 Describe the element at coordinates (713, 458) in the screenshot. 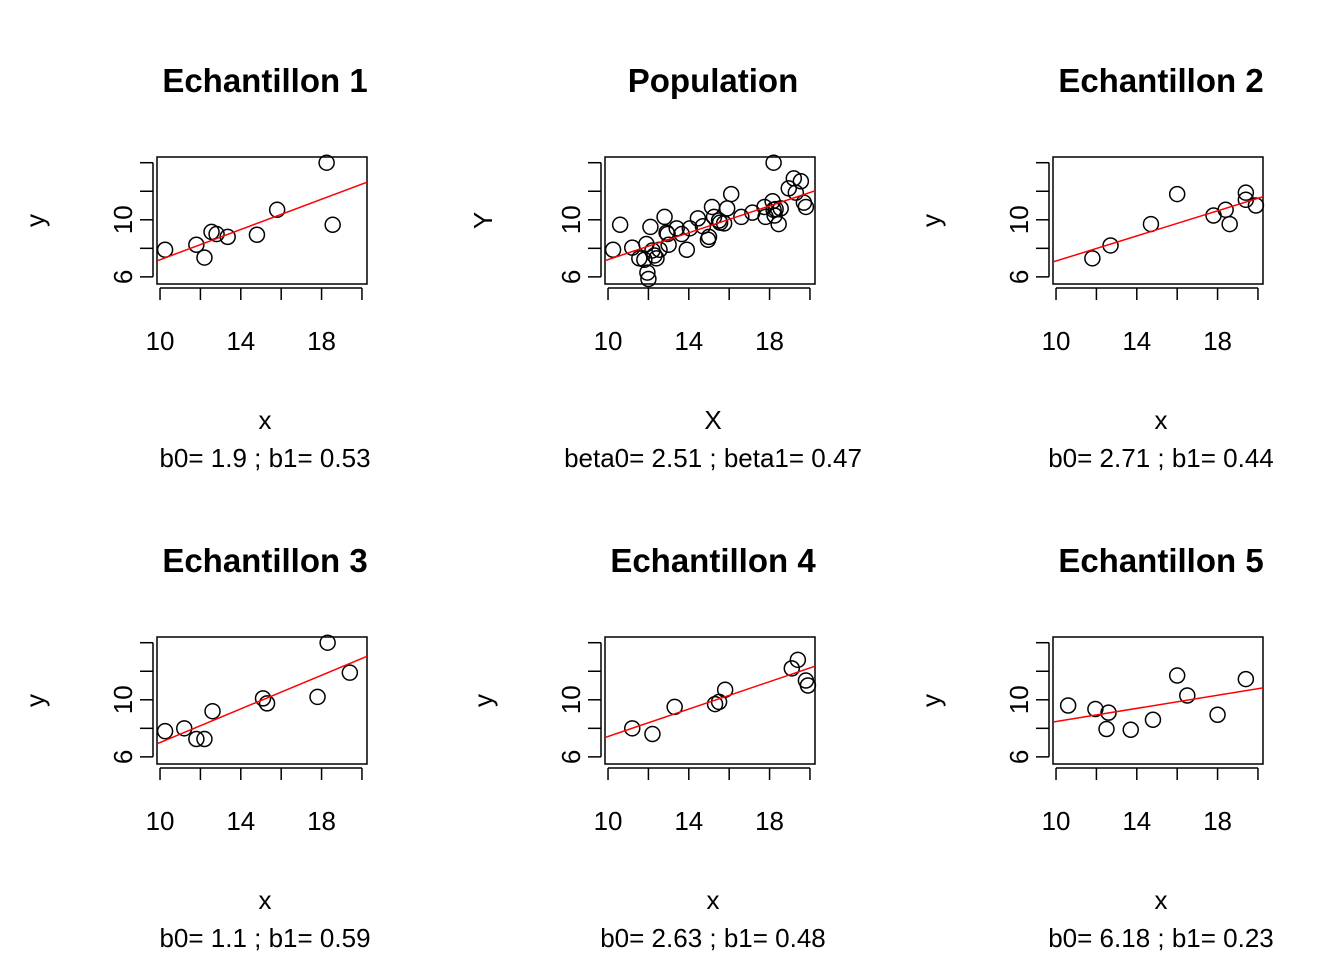

I see `coefficients-label: beta0= 2.51 ; beta1= 0.47` at that location.